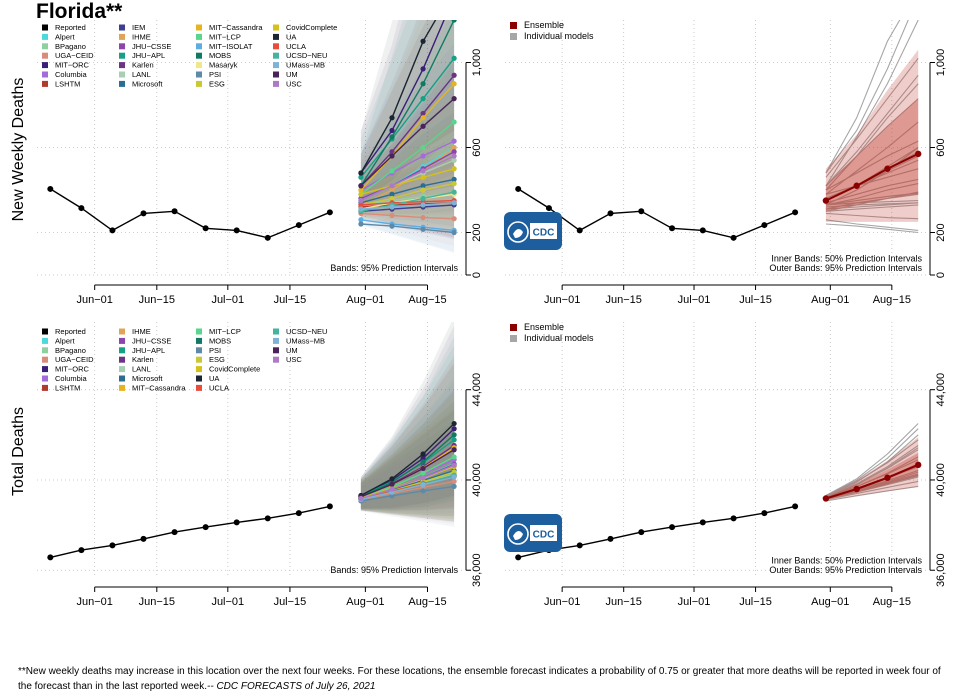 This screenshot has width=960, height=700. I want to click on legend-label: UGA−CEID, so click(74, 359).